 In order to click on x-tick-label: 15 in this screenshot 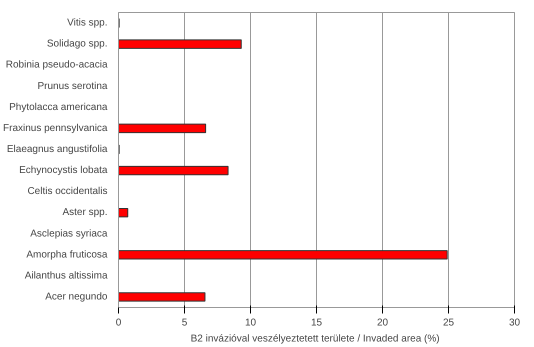, I will do `click(316, 323)`.